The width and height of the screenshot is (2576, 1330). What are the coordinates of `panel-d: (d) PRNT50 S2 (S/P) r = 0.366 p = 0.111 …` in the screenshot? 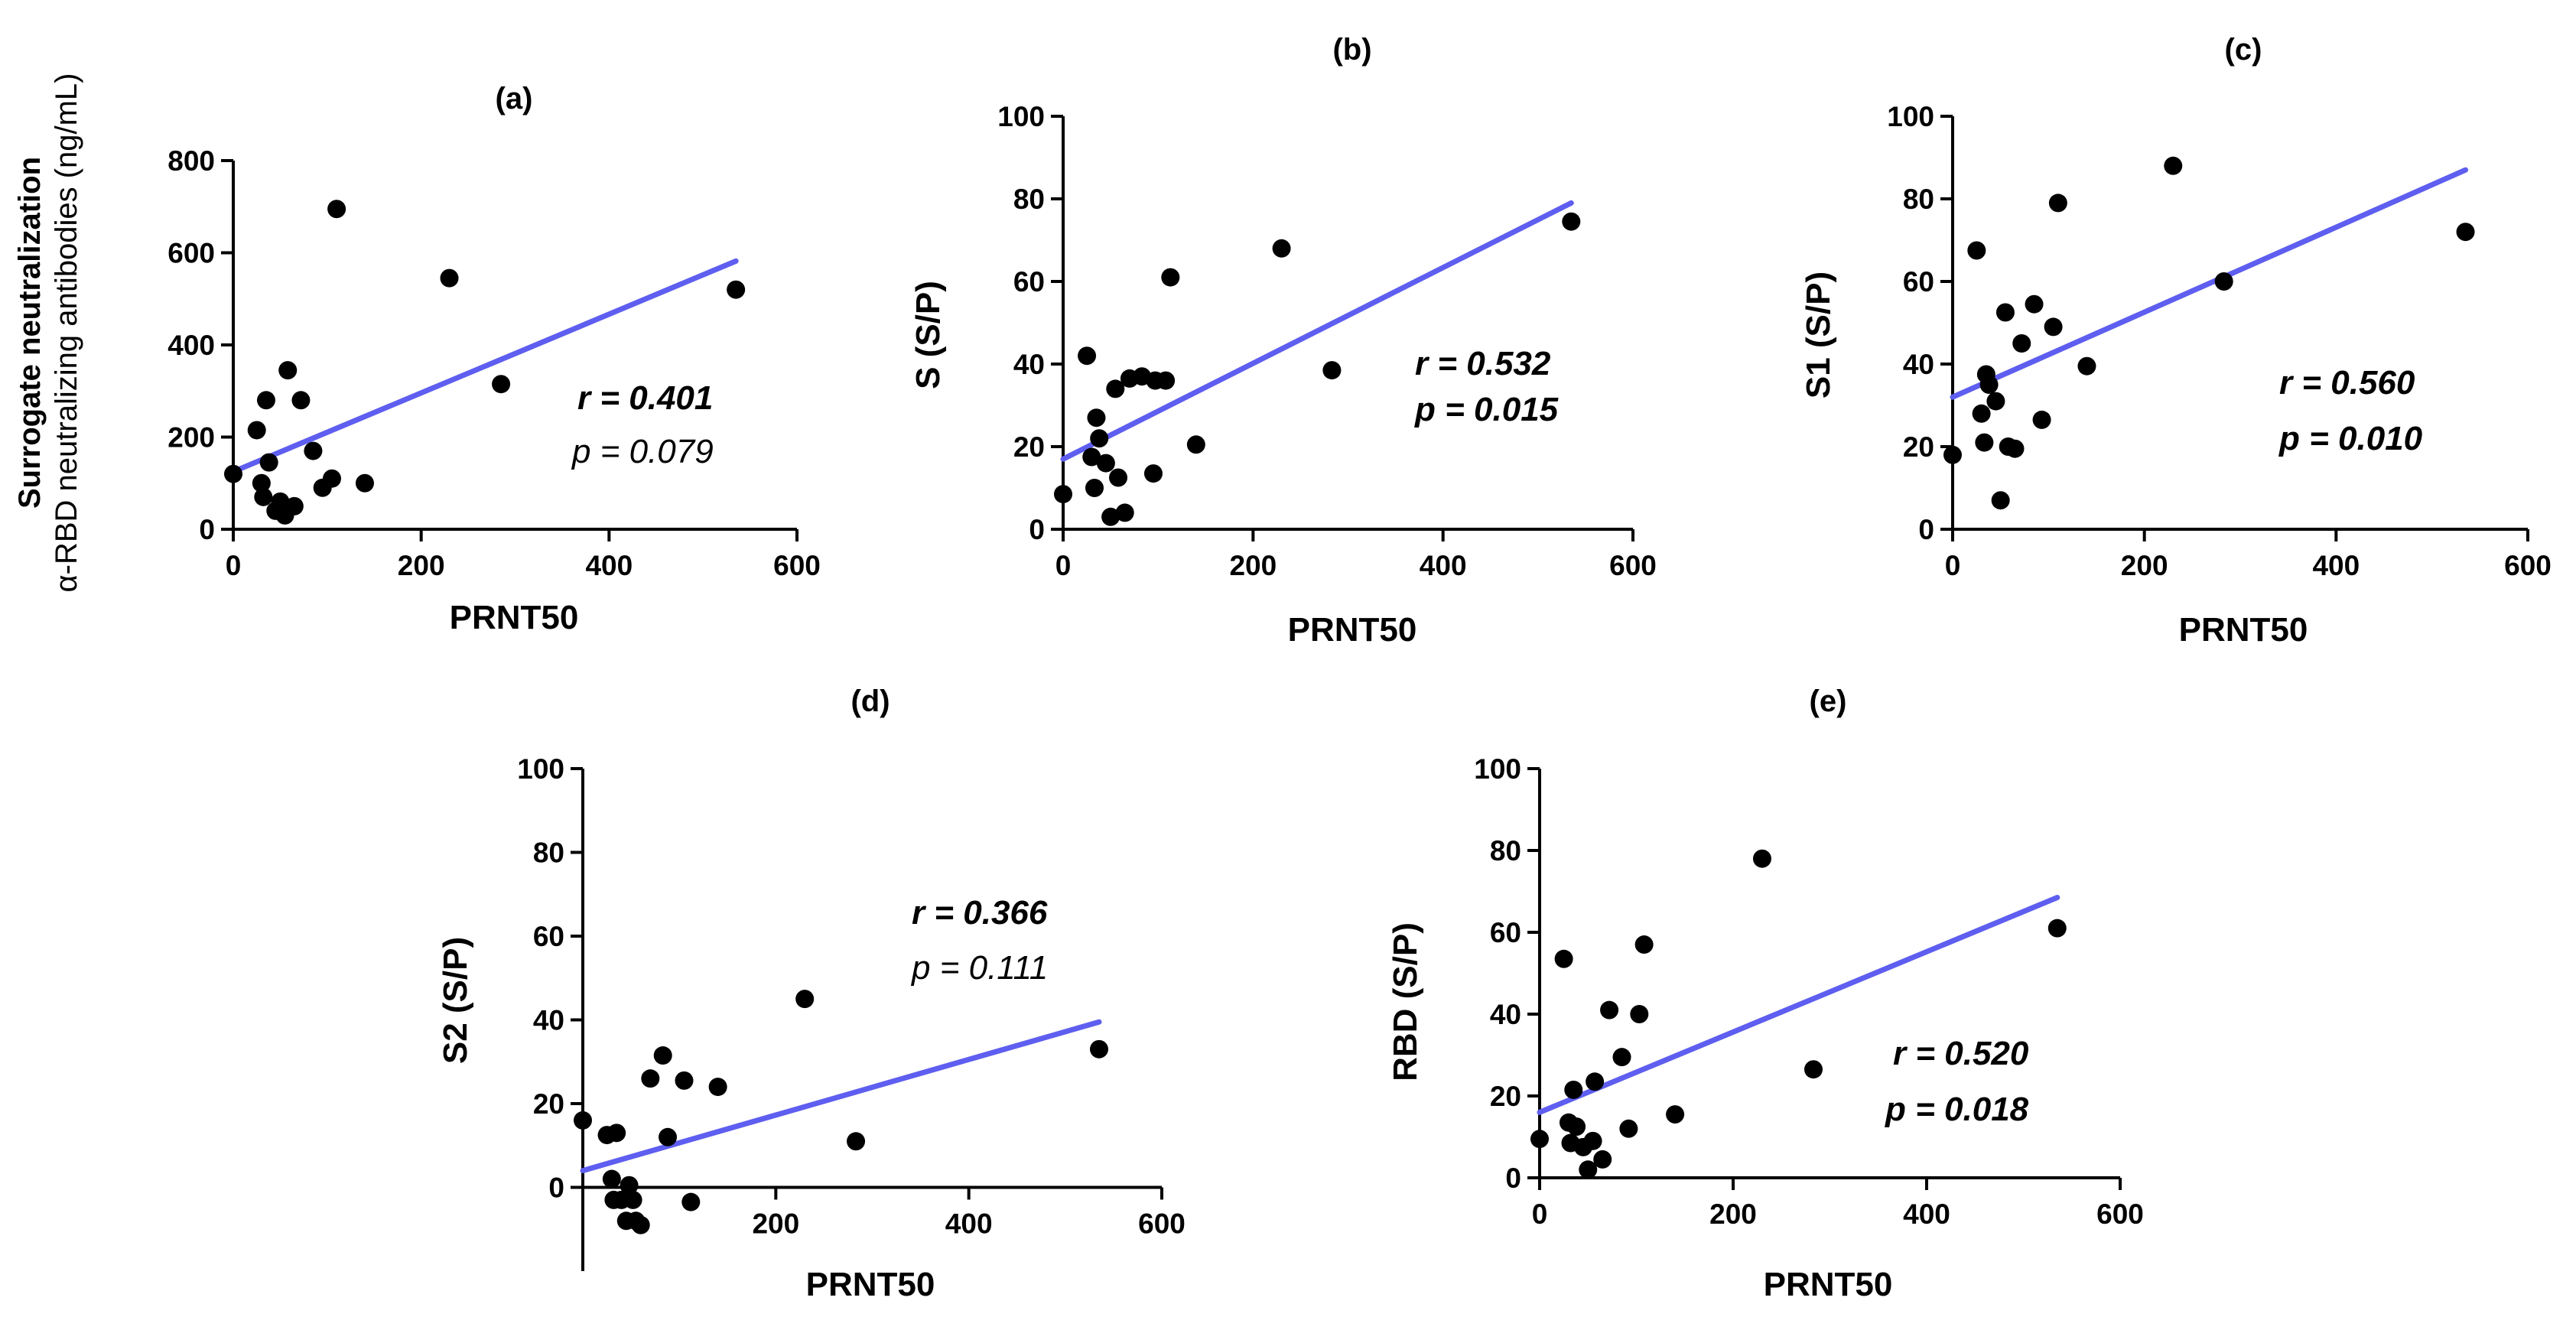 It's located at (811, 994).